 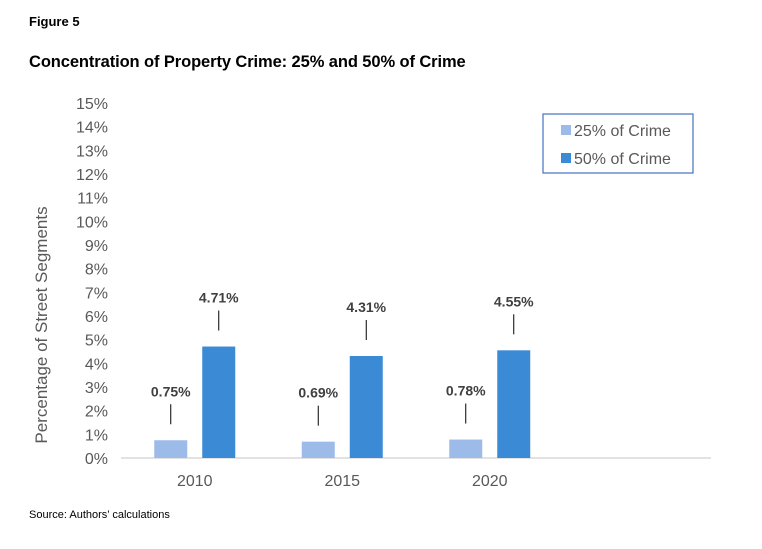 What do you see at coordinates (96, 412) in the screenshot?
I see `y-tick-label: 2%` at bounding box center [96, 412].